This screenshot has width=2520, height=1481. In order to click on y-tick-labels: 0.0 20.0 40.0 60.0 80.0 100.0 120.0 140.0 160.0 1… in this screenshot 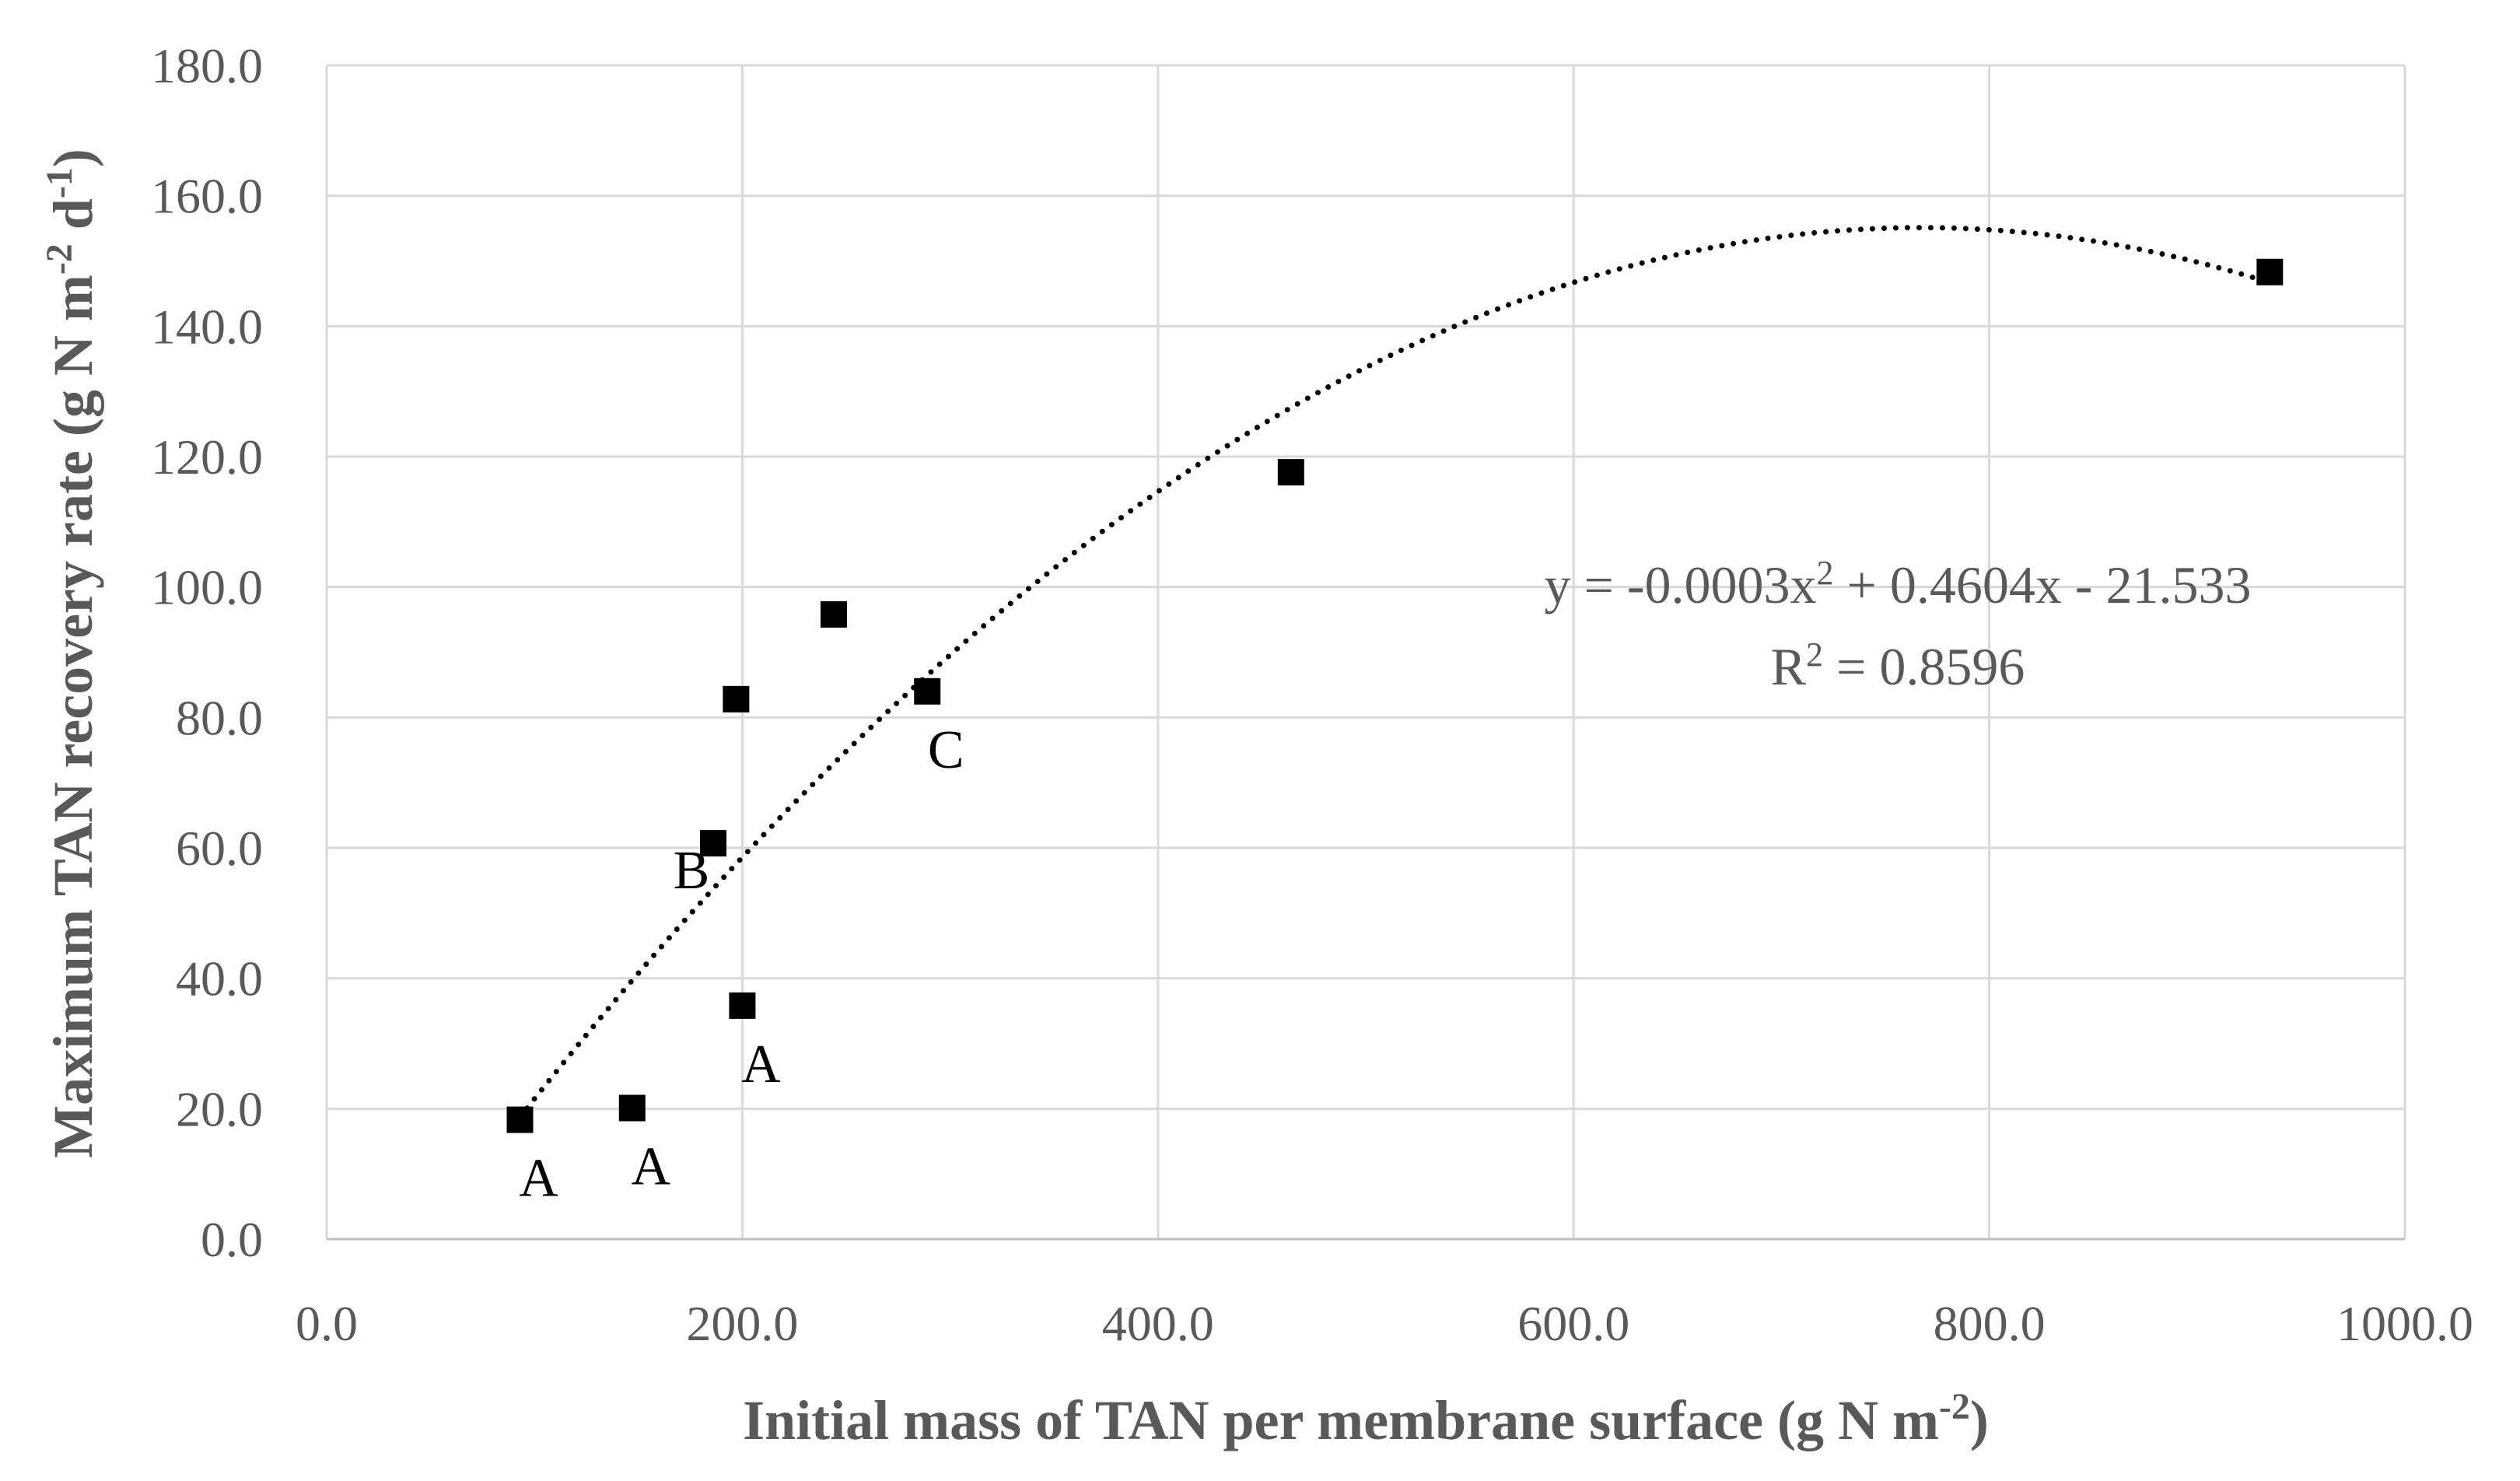, I will do `click(207, 652)`.